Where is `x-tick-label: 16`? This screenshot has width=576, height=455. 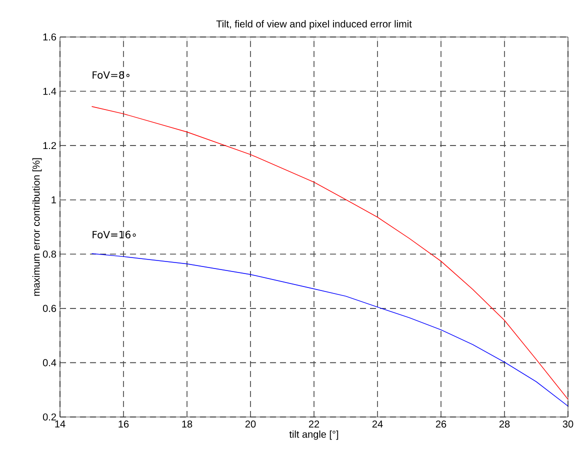 x-tick-label: 16 is located at coordinates (123, 424).